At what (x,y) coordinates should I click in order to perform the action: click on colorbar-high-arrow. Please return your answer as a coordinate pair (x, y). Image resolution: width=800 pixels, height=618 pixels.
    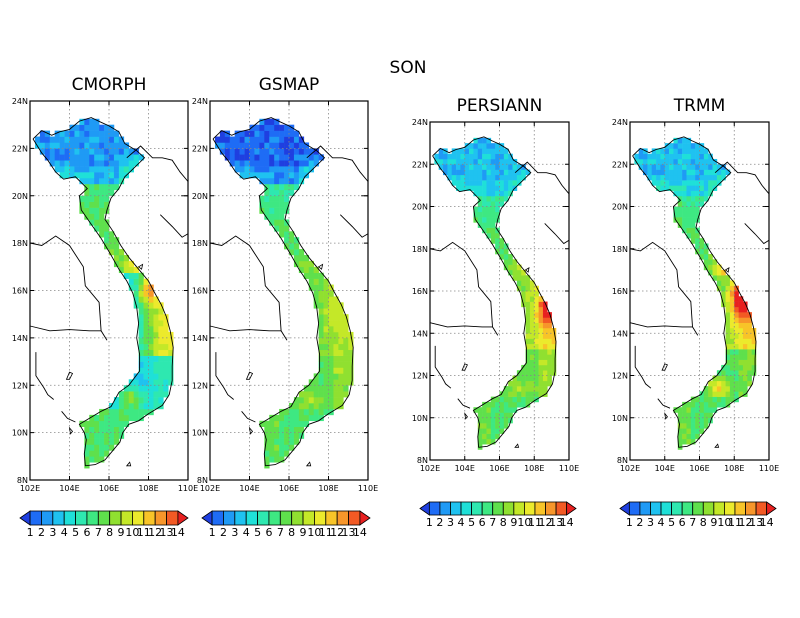
    Looking at the image, I should click on (571, 508).